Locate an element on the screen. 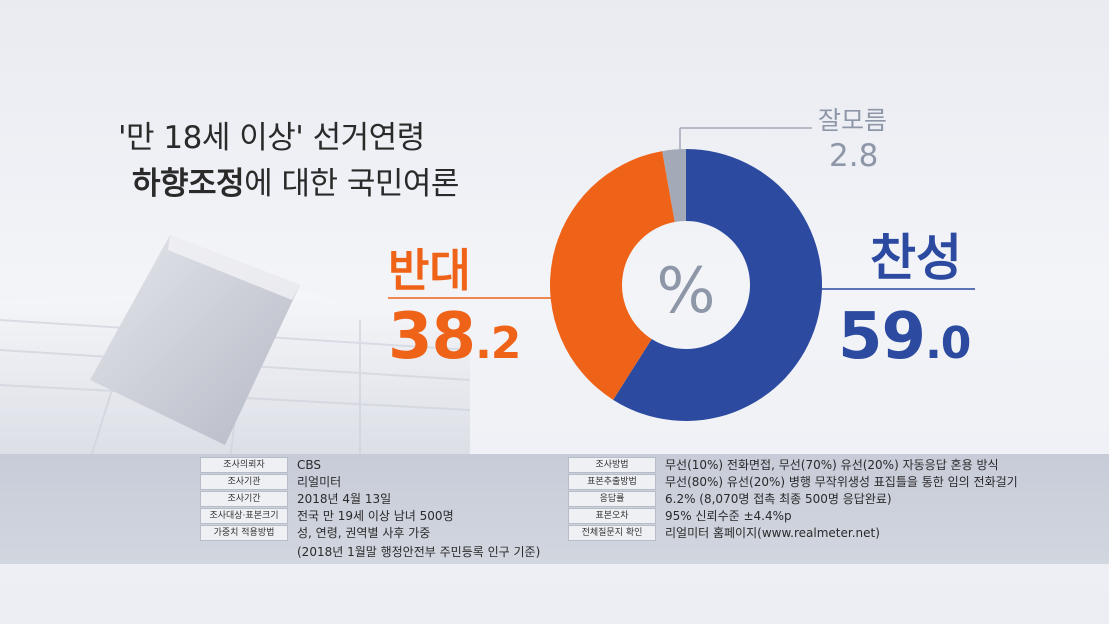  info-right-value: 6.2% (8,070명 접촉 최종 500명 응답완료) is located at coordinates (778, 499).